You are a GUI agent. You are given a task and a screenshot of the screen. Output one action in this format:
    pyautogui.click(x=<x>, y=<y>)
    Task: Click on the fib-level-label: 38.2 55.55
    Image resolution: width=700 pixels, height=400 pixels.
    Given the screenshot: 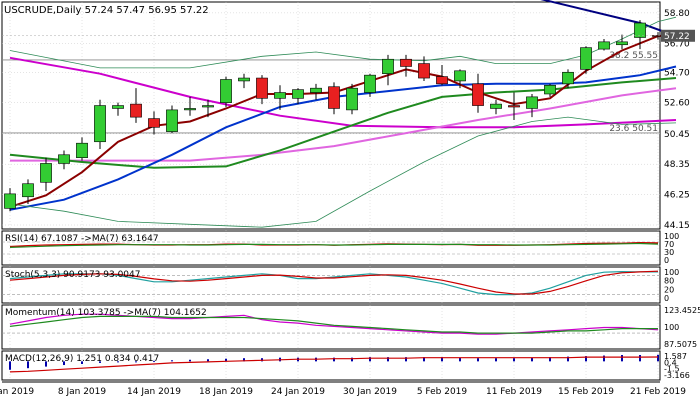 What is the action you would take?
    pyautogui.click(x=633, y=56)
    